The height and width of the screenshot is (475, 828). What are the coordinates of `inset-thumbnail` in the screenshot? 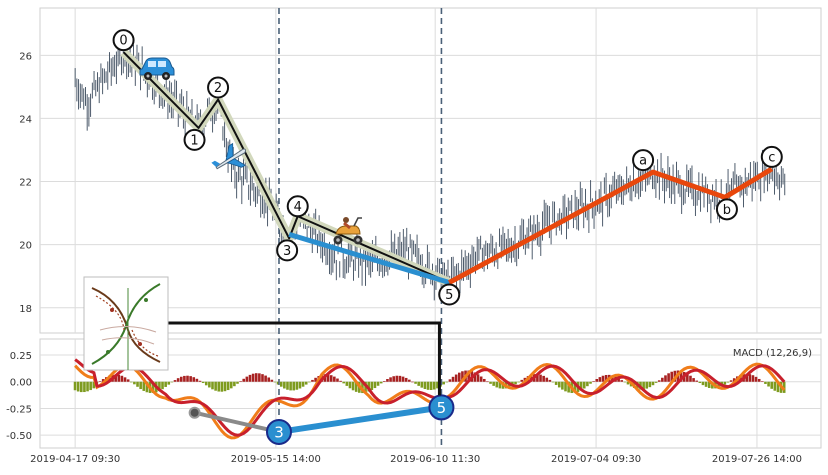 It's located at (126, 323).